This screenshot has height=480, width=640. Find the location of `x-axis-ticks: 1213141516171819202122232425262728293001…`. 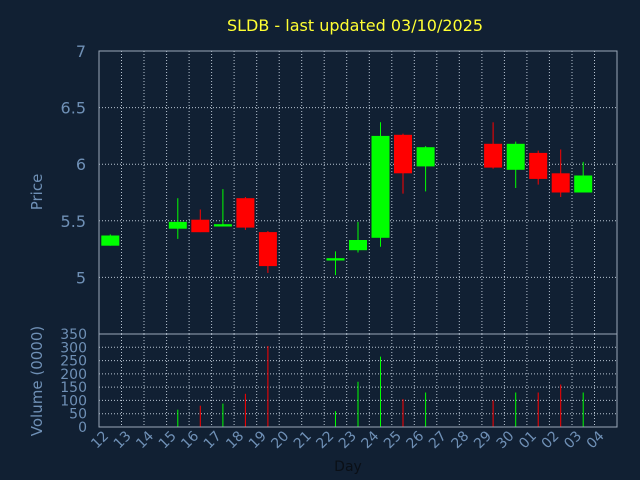

x-axis-ticks: 1213141516171819202122232425262728293001… is located at coordinates (347, 440).